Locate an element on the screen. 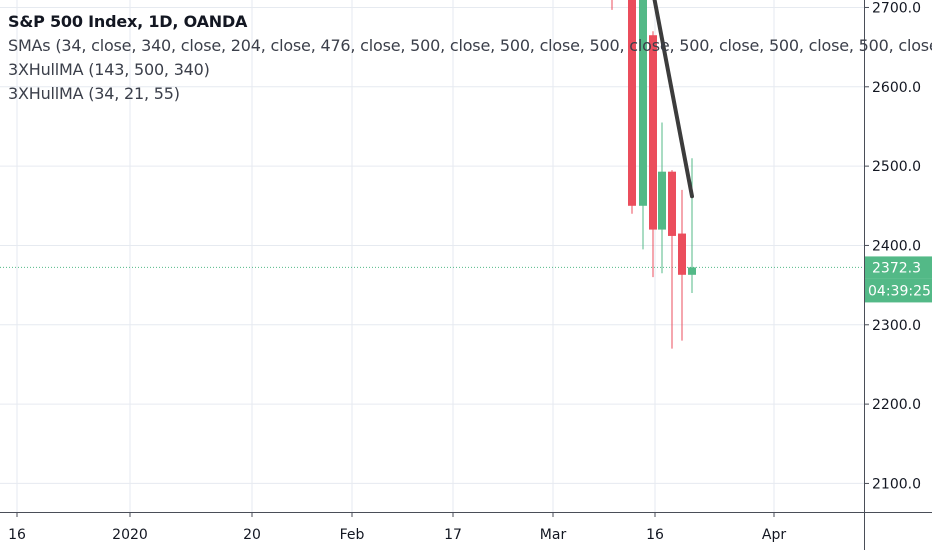  countdown-label: 04:39:25 is located at coordinates (899, 291).